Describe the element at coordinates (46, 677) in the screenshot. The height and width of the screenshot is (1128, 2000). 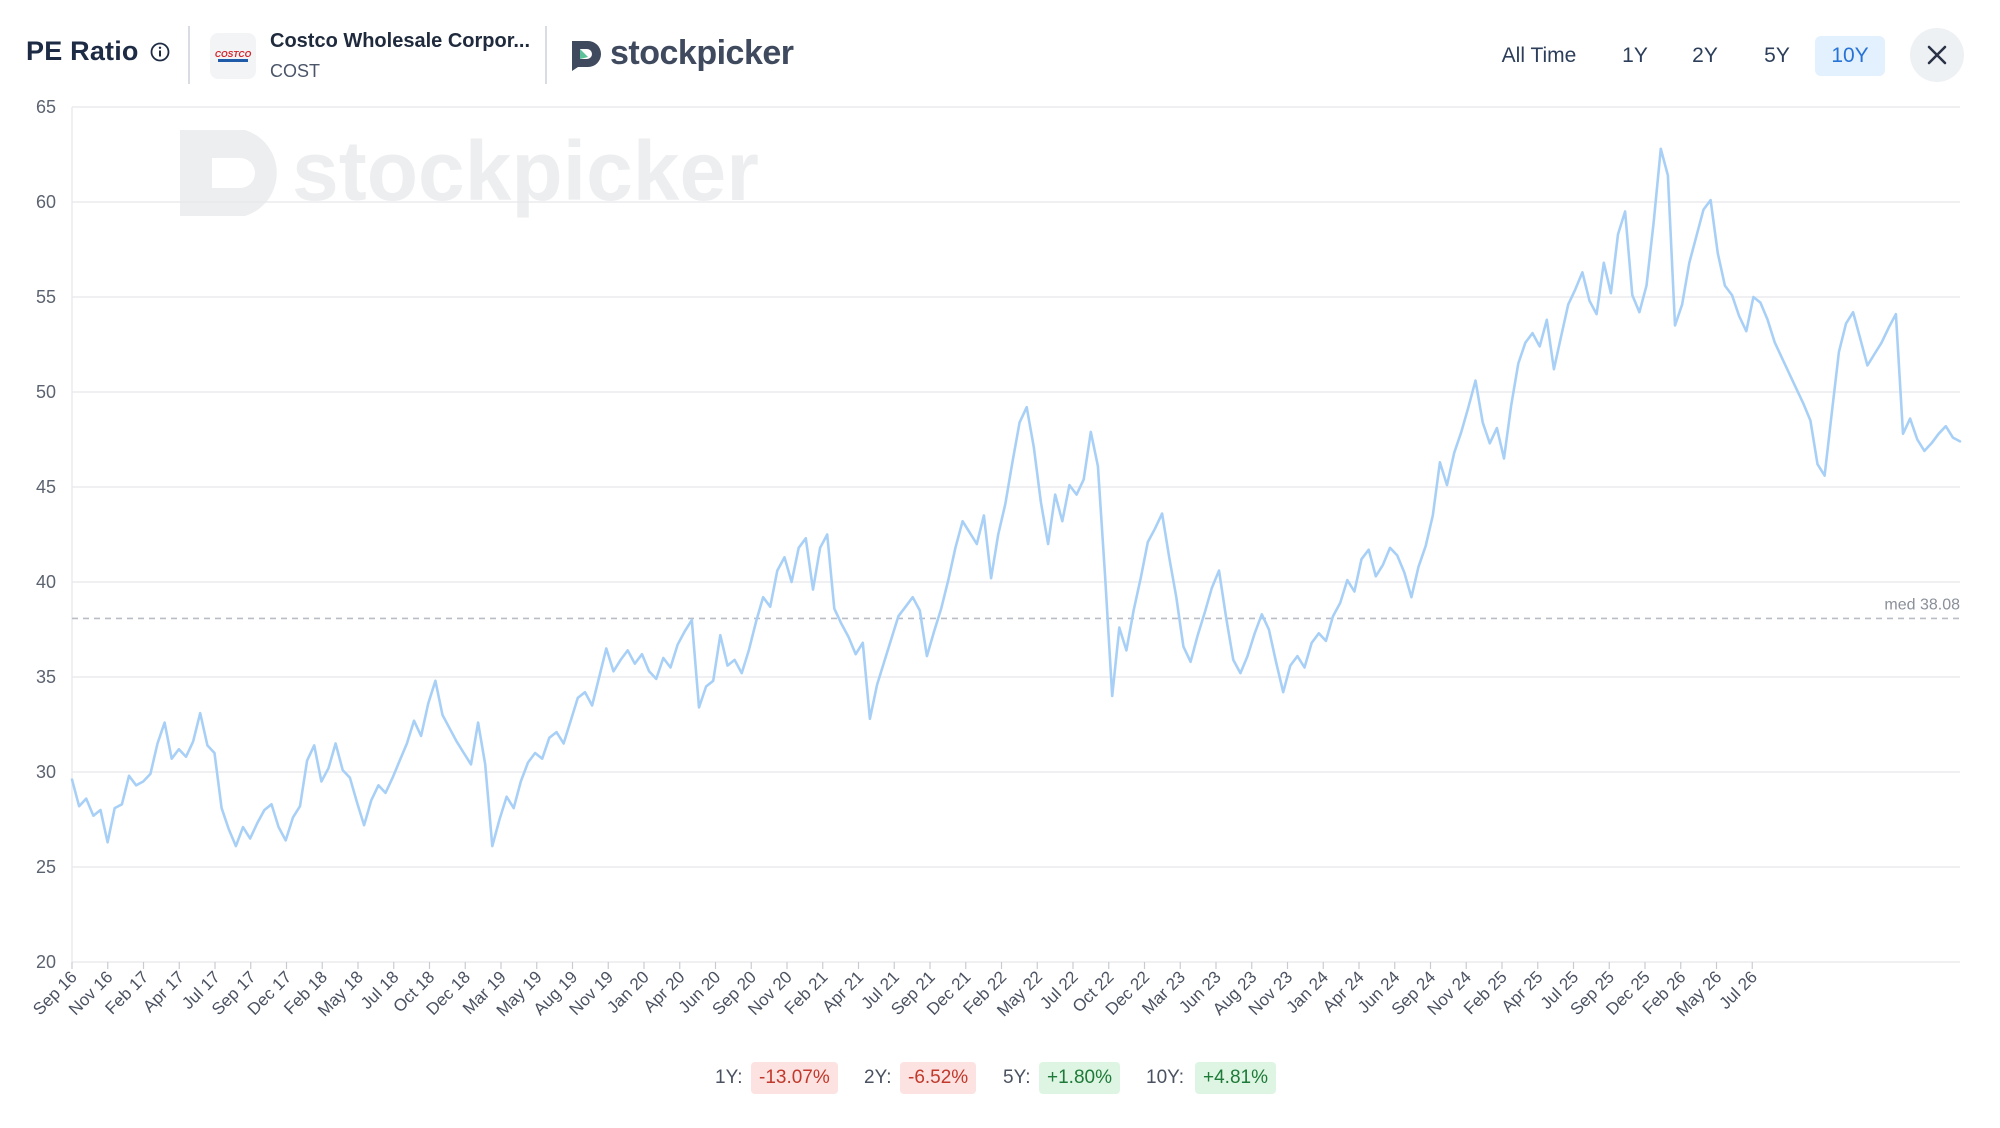
I see `y-tick-label: 35` at that location.